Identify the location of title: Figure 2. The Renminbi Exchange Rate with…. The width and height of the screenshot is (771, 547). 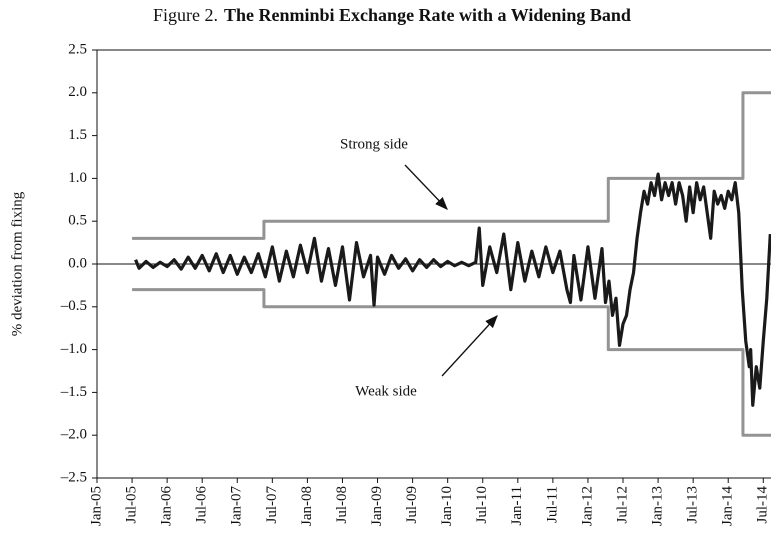
(392, 15).